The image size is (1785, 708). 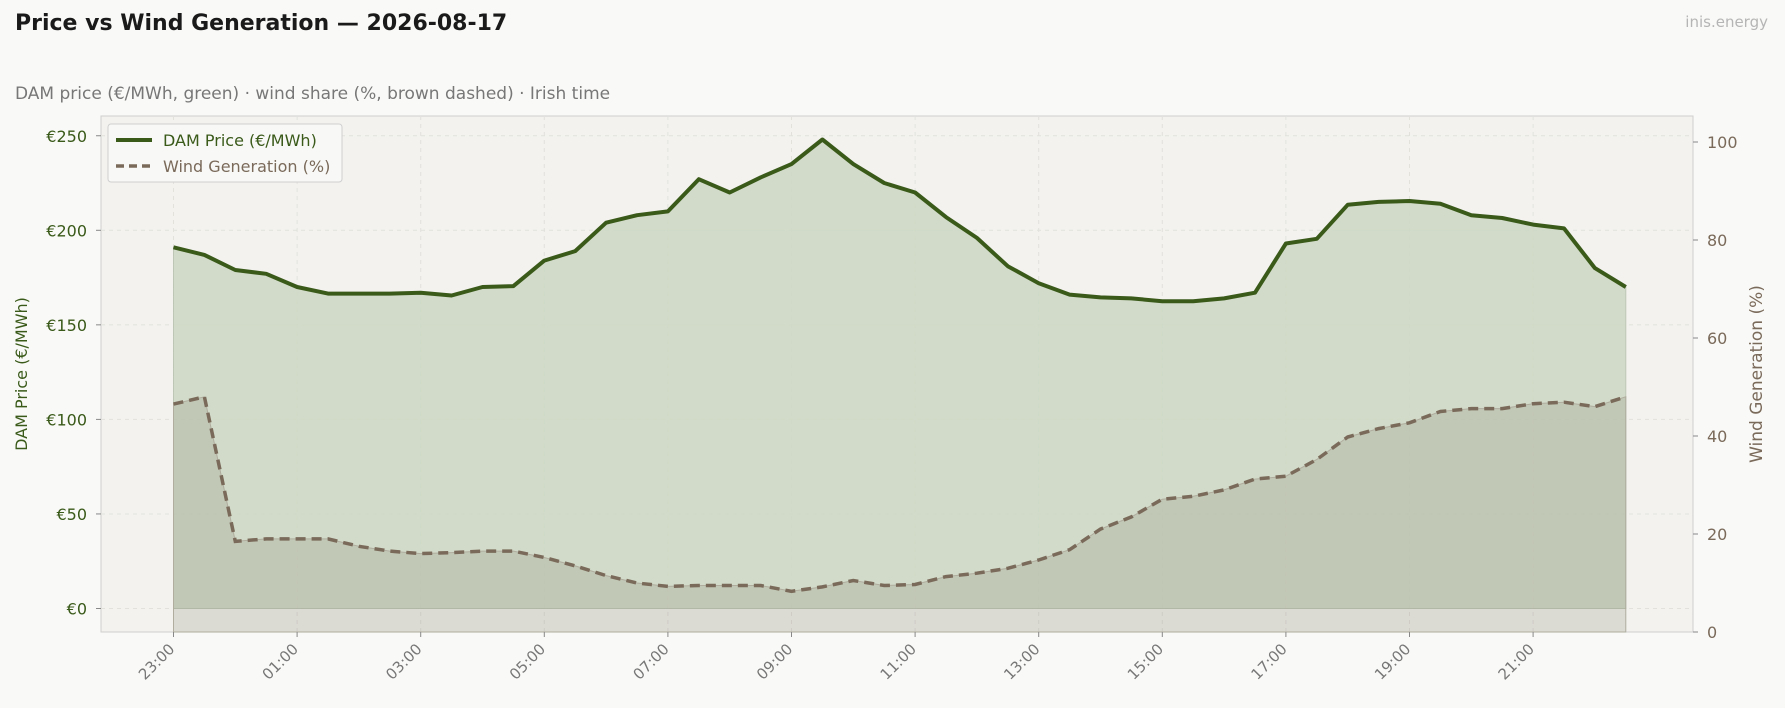 I want to click on right-tick-label: 80, so click(x=1717, y=240).